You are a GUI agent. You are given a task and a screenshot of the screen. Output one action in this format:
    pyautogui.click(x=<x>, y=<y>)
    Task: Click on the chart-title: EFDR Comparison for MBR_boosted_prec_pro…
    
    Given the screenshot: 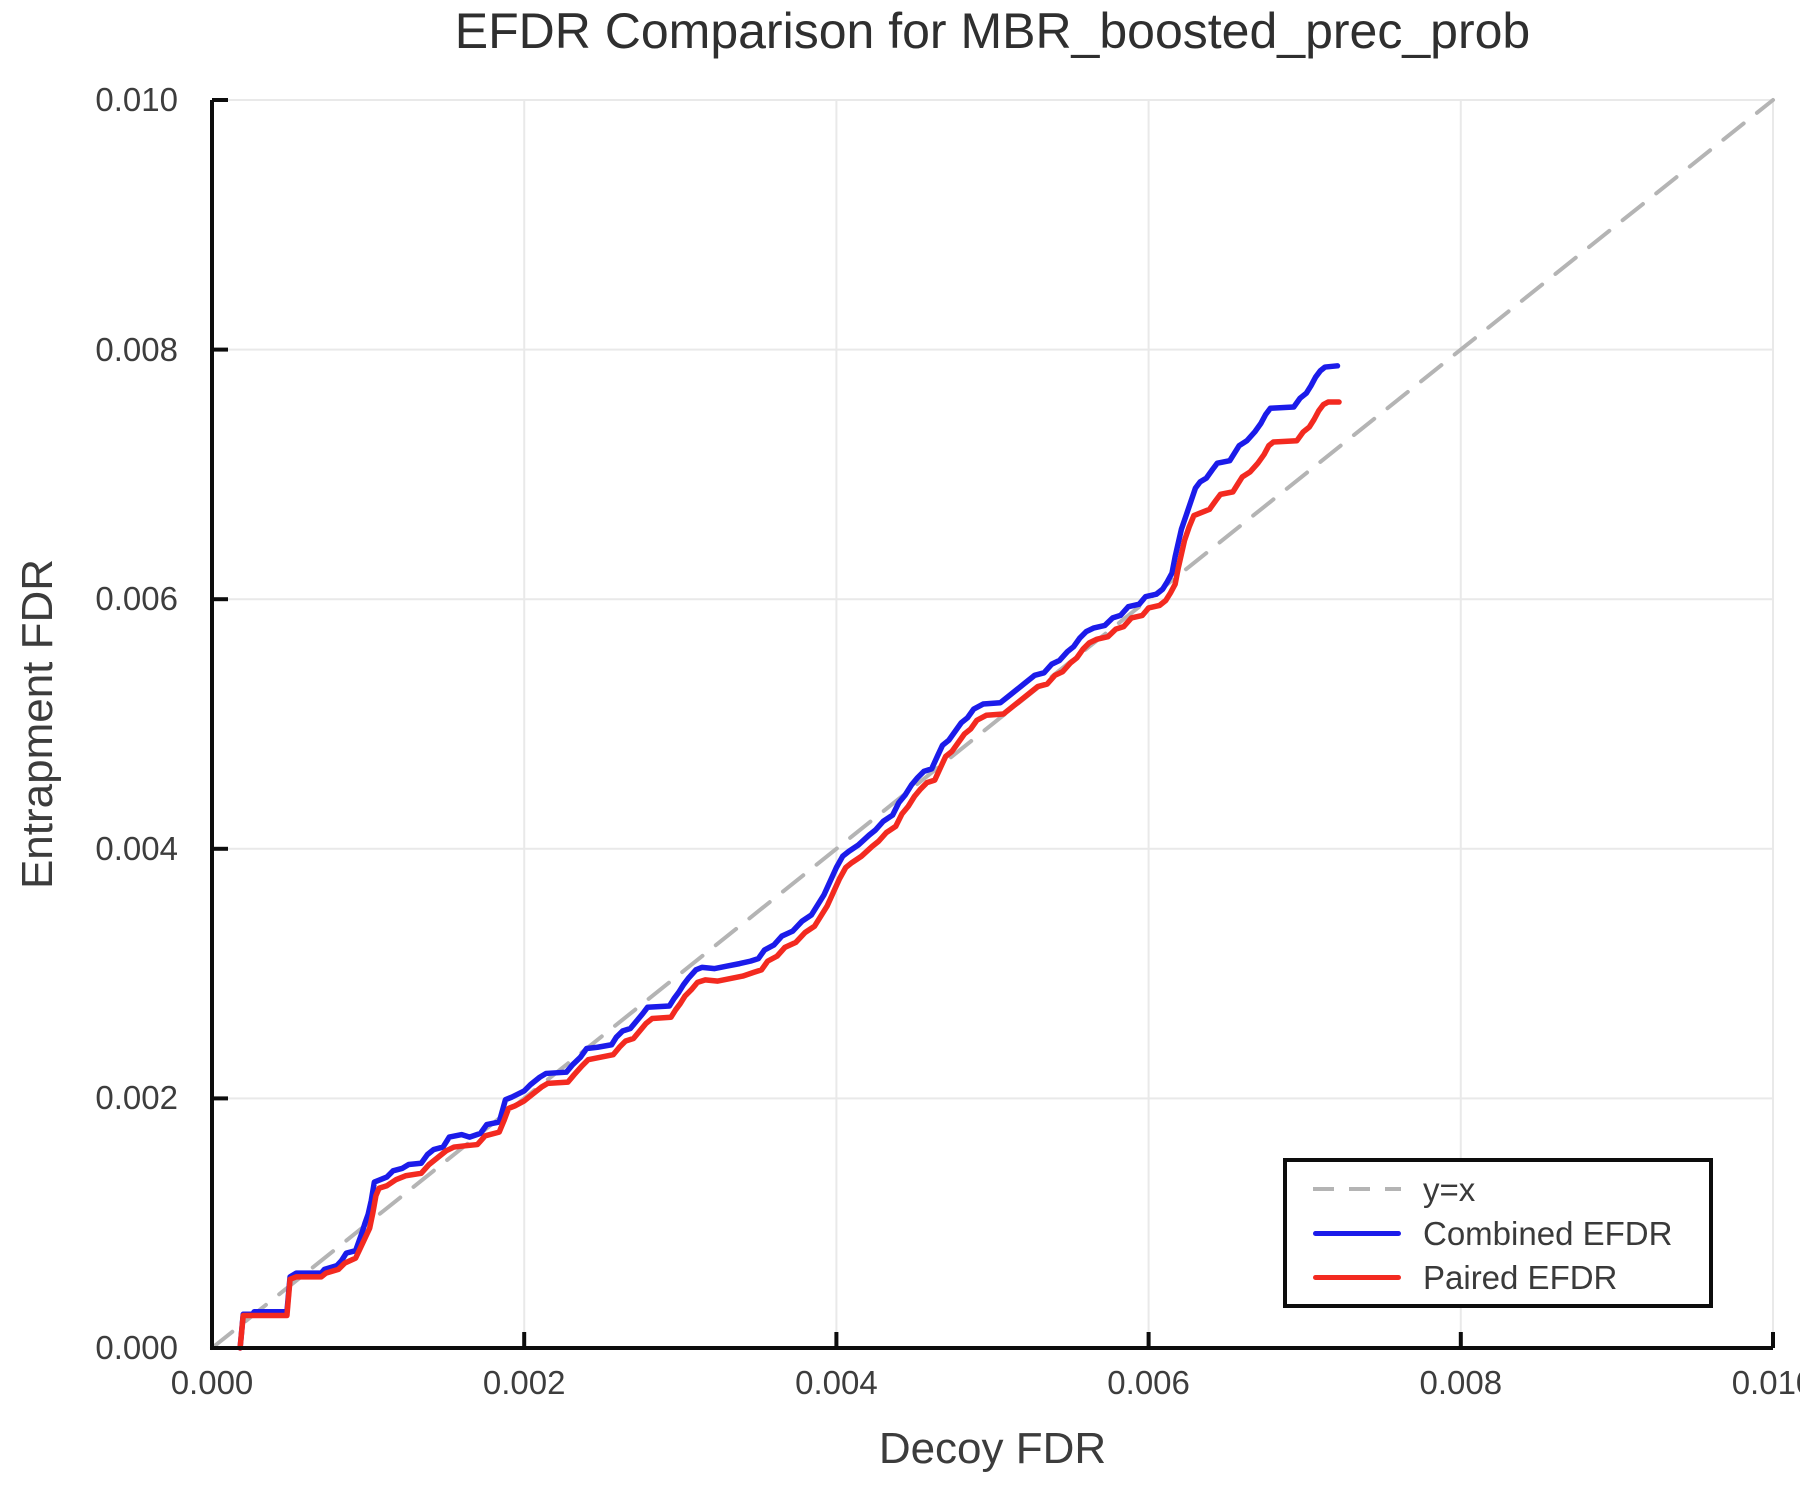 What is the action you would take?
    pyautogui.click(x=992, y=31)
    